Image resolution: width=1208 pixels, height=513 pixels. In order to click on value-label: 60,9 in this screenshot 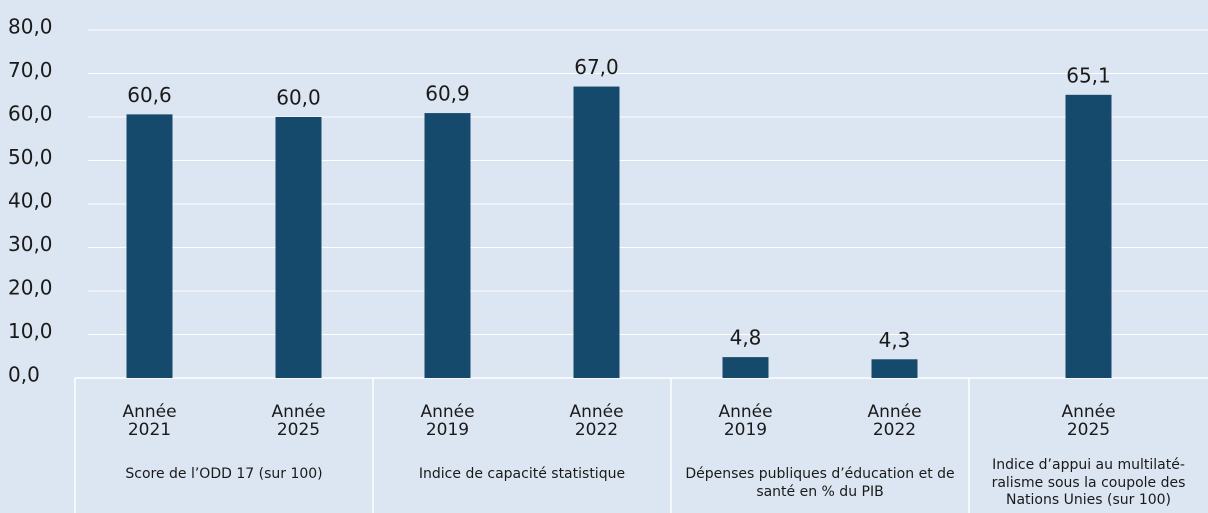, I will do `click(447, 94)`.